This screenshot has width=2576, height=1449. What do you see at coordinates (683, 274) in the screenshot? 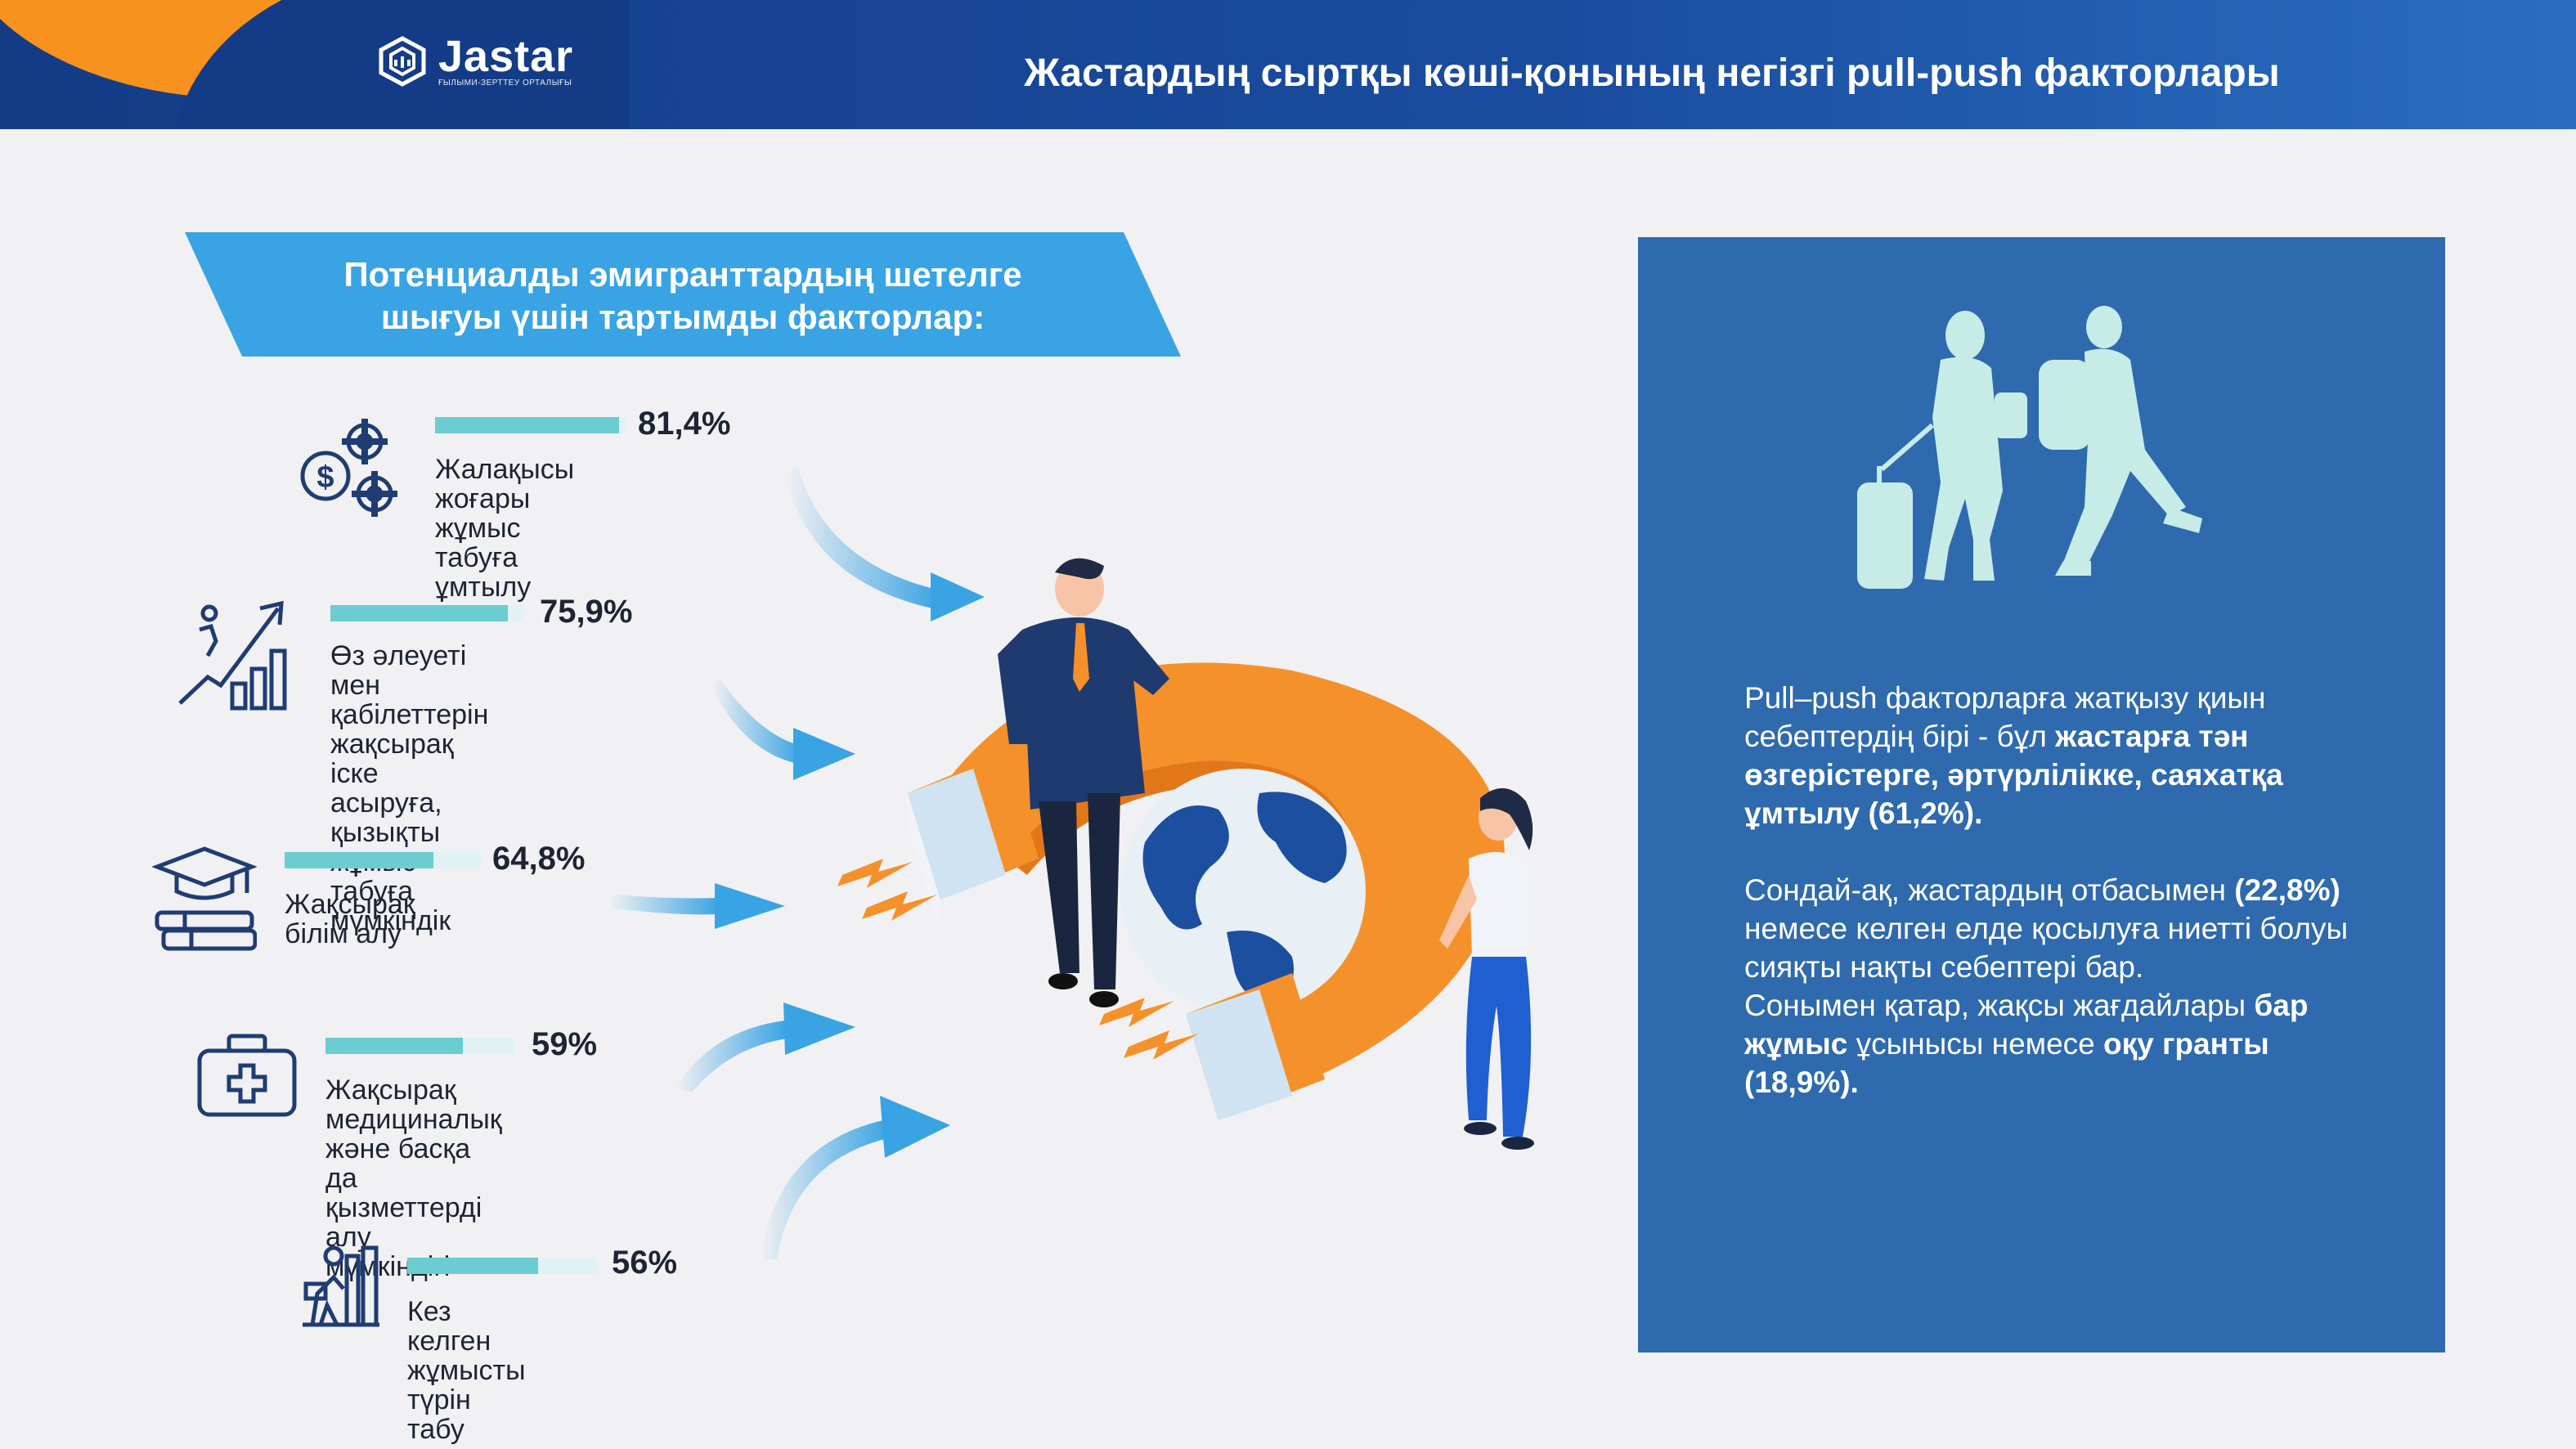
I see `banner-line-1: Потенциалды эмигранттардың шетелге` at bounding box center [683, 274].